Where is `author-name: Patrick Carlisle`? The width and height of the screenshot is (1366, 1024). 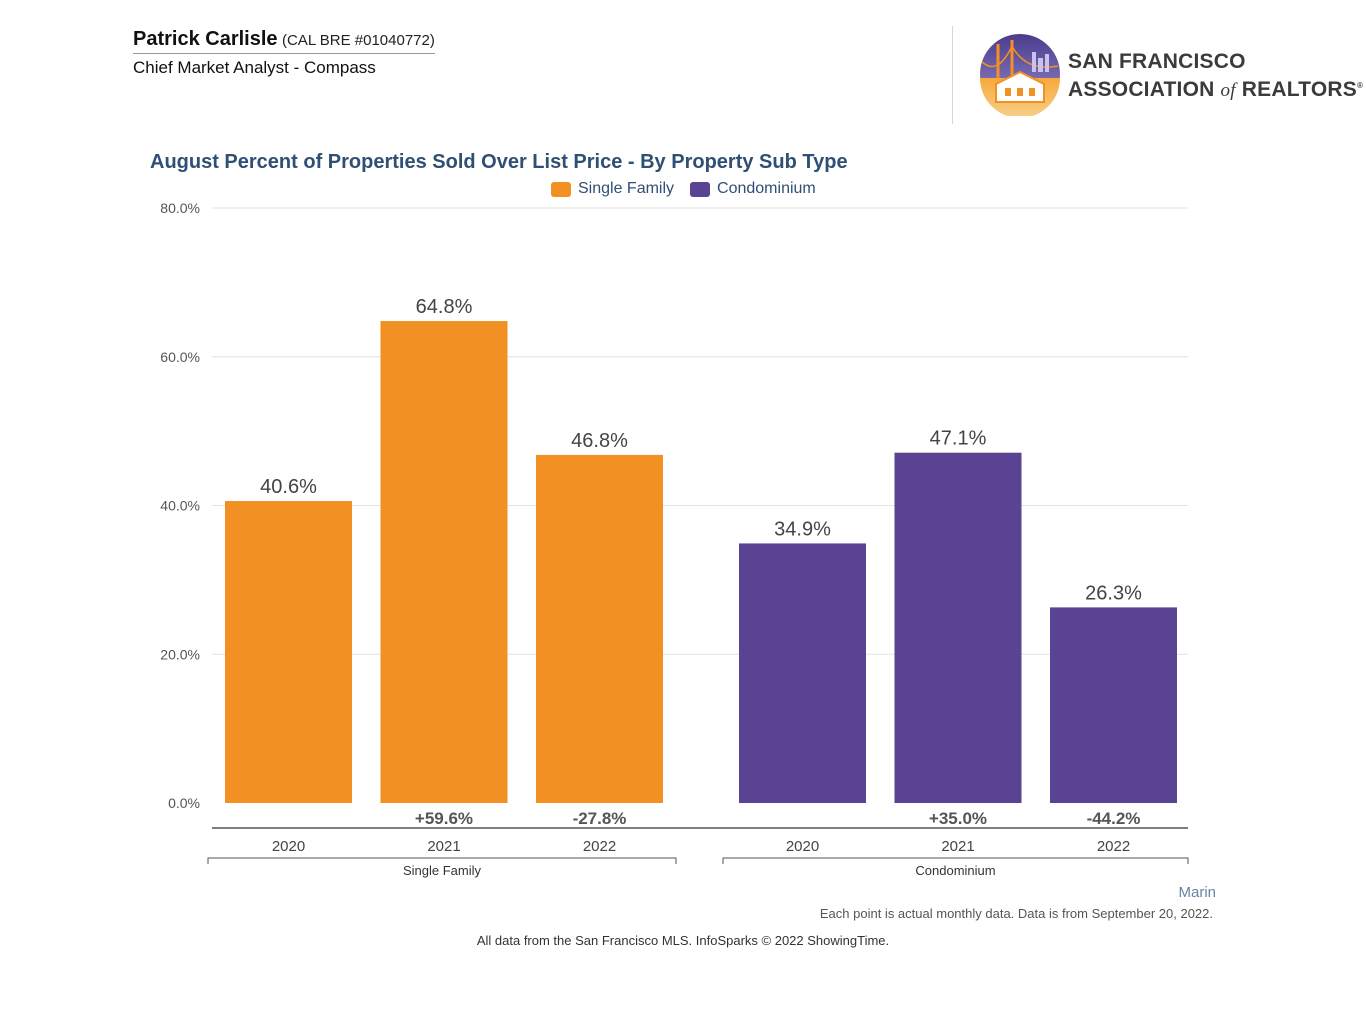 author-name: Patrick Carlisle is located at coordinates (205, 39).